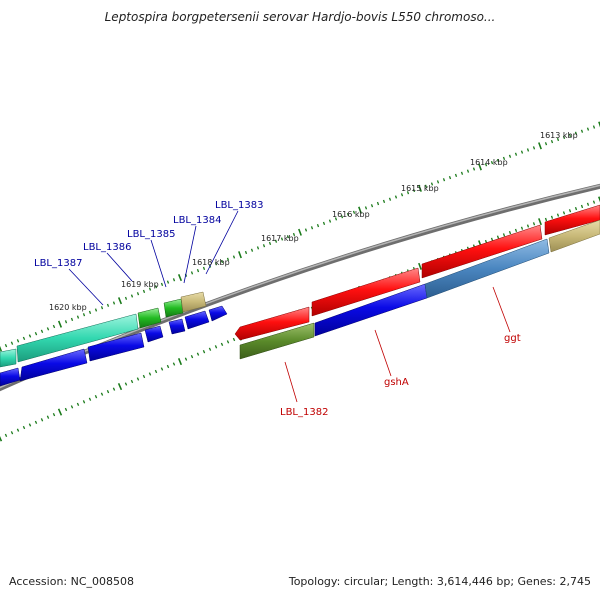  Describe the element at coordinates (351, 214) in the screenshot. I see `scale-label: 1616 kbp` at that location.